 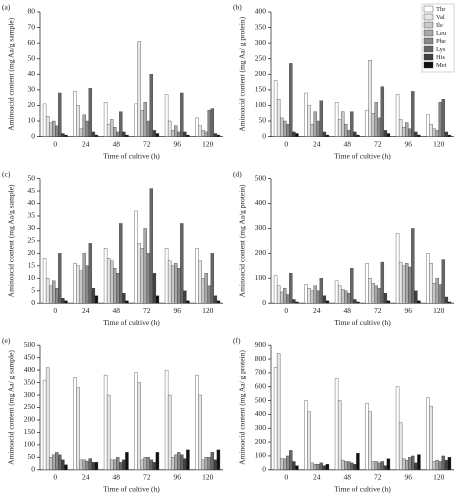 What do you see at coordinates (261, 26) in the screenshot?
I see `y-tick-label: 350` at bounding box center [261, 26].